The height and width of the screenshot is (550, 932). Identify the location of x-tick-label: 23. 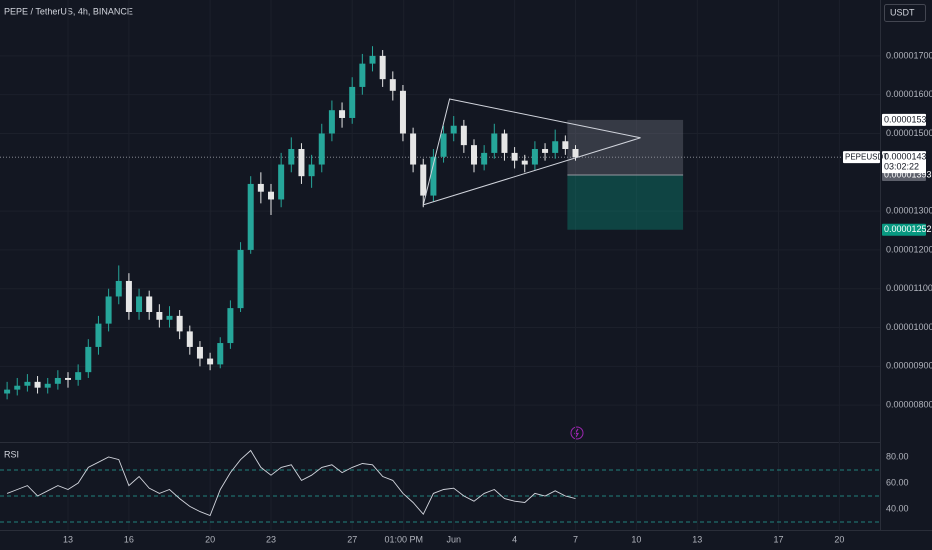
(271, 539).